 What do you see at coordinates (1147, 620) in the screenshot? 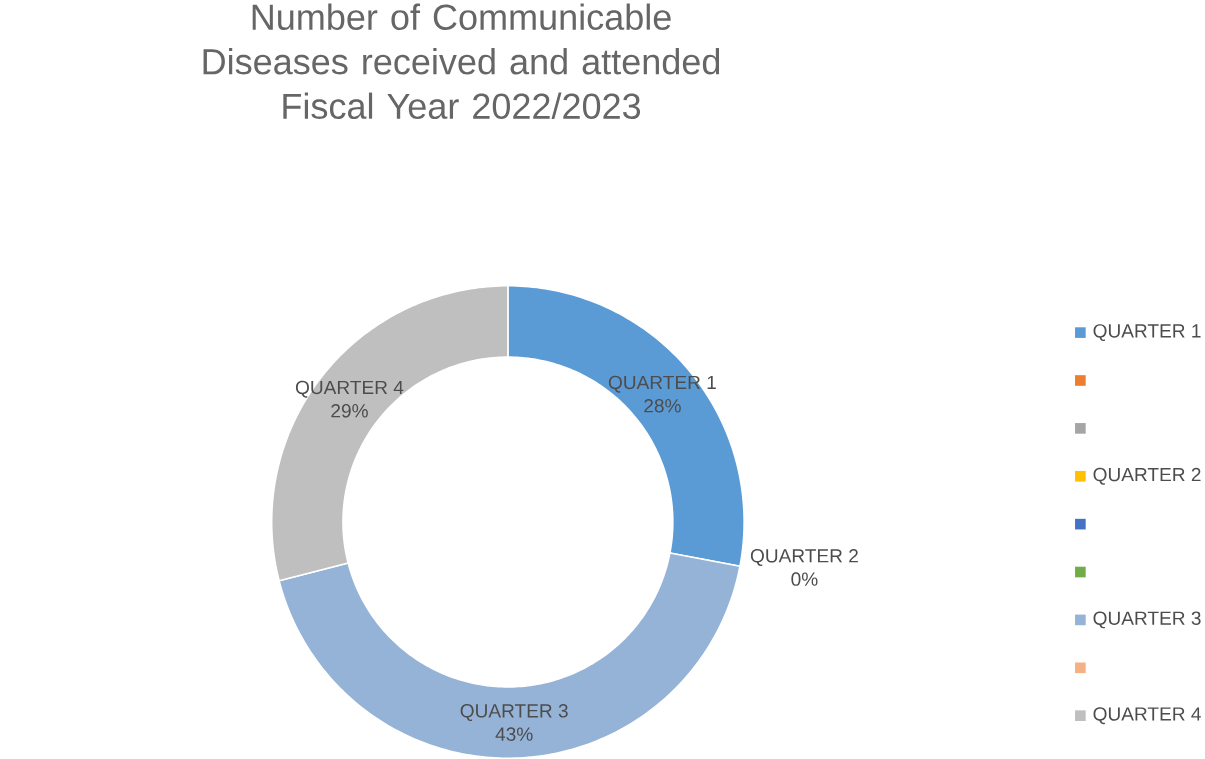
I see `legend-label: QUARTER 3` at bounding box center [1147, 620].